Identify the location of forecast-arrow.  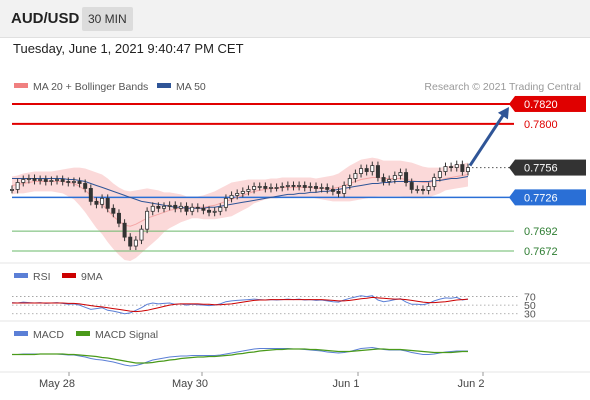
(488, 136).